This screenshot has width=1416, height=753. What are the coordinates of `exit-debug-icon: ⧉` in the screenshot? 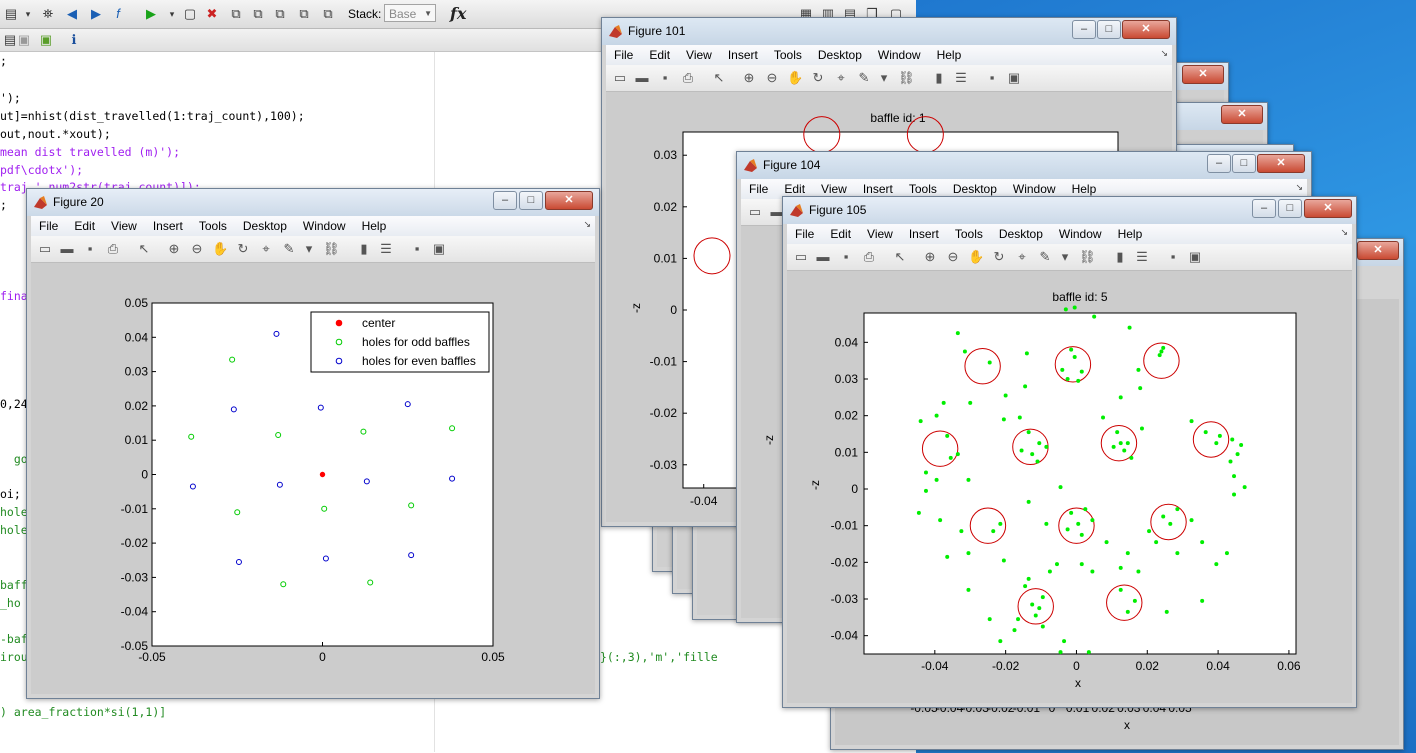 It's located at (328, 13).